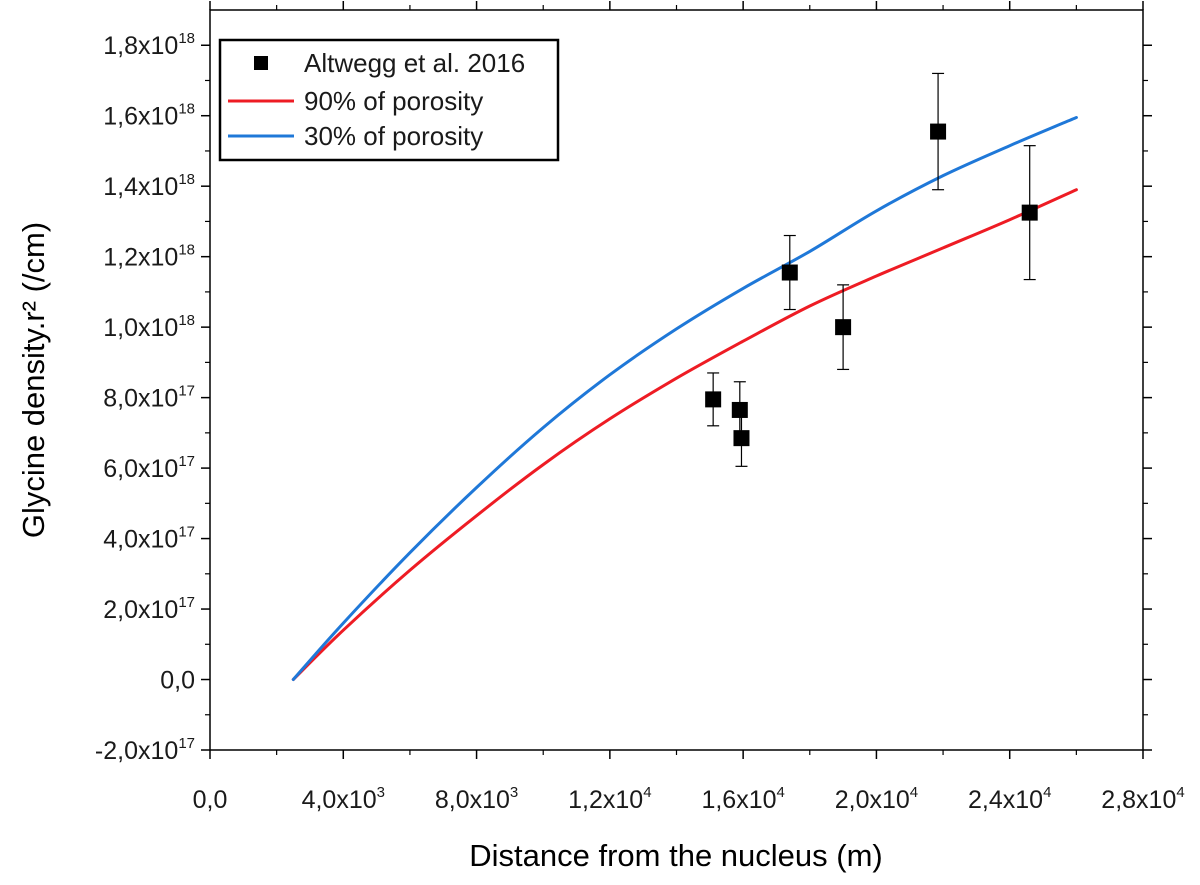 Image resolution: width=1200 pixels, height=885 pixels. What do you see at coordinates (149, 327) in the screenshot?
I see `y-tick-label: 1,0x10¹⁸` at bounding box center [149, 327].